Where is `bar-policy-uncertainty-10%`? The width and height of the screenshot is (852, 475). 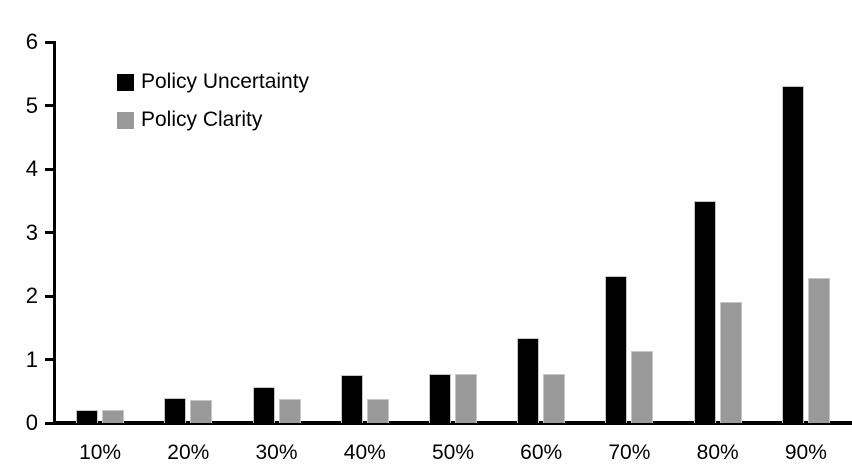
bar-policy-uncertainty-10% is located at coordinates (87, 416).